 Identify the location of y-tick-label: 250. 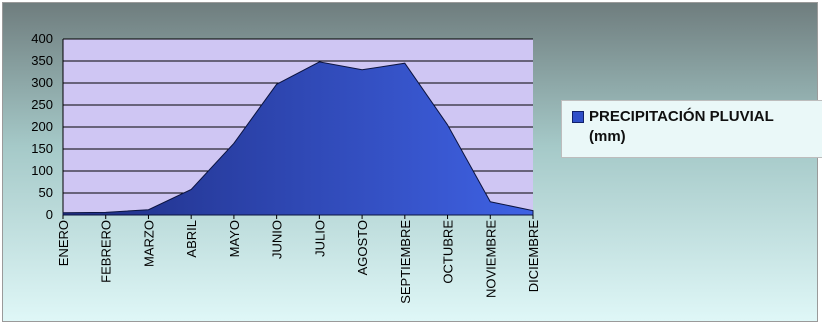
(42, 104).